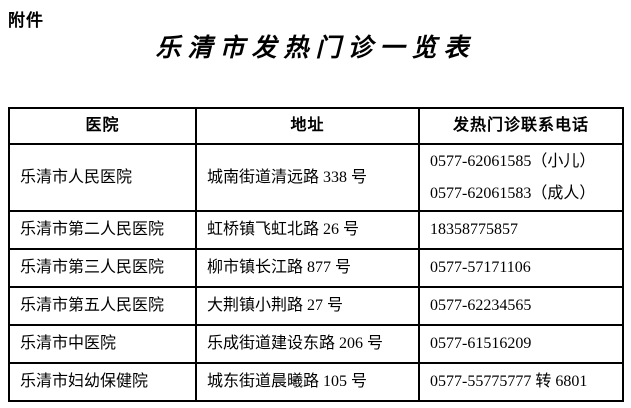 This screenshot has height=408, width=631. What do you see at coordinates (287, 382) in the screenshot?
I see `hospital-address: 城东街道晨曦路 105 号` at bounding box center [287, 382].